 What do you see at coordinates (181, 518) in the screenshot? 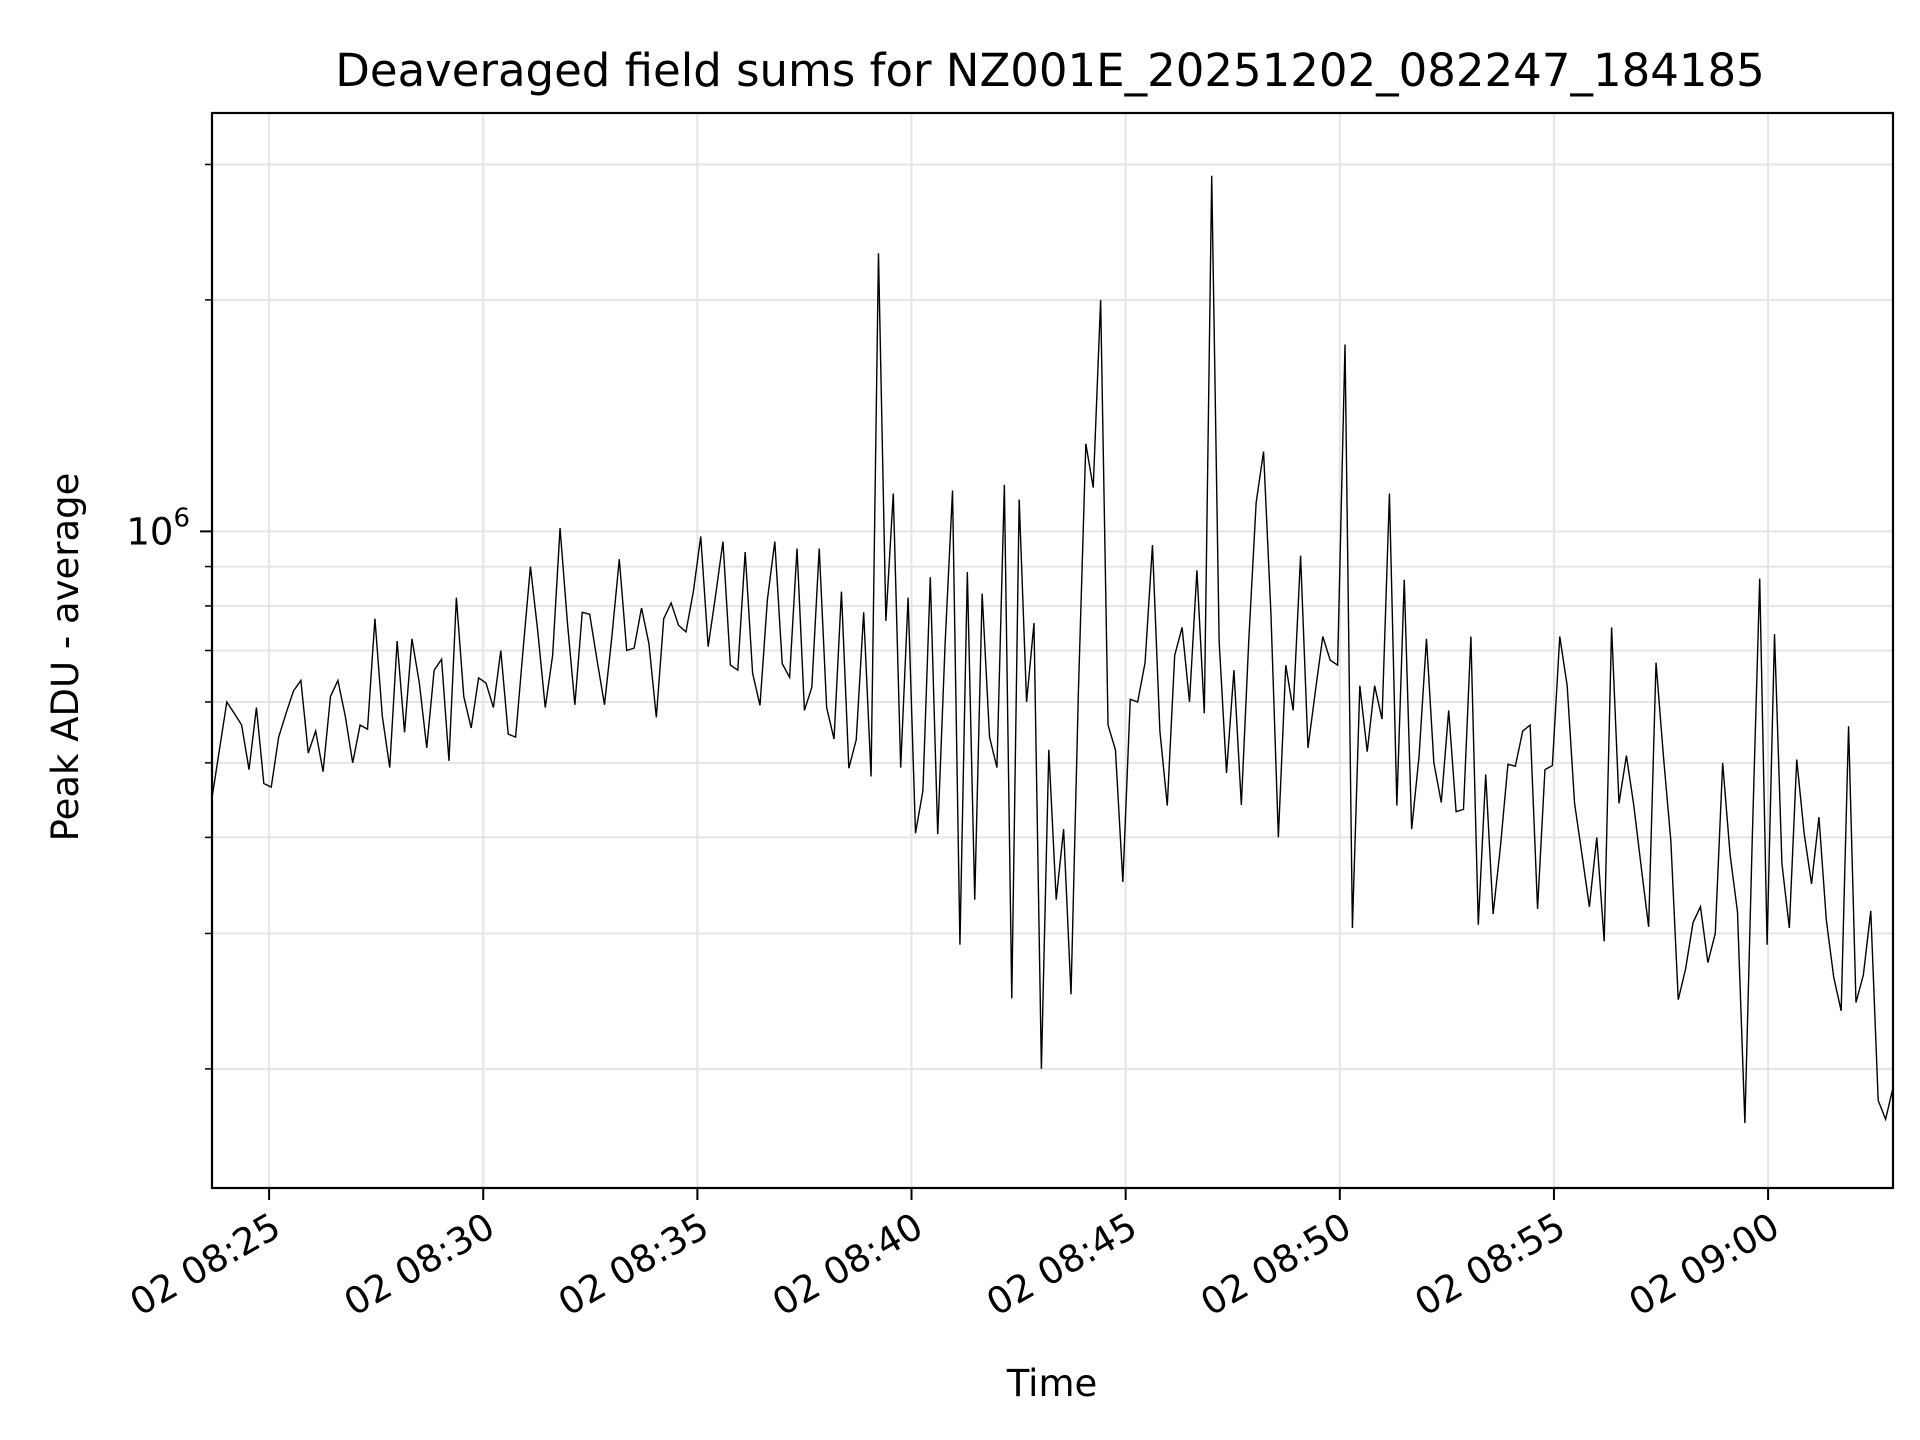
I see `y-tick-exponent: 6` at bounding box center [181, 518].